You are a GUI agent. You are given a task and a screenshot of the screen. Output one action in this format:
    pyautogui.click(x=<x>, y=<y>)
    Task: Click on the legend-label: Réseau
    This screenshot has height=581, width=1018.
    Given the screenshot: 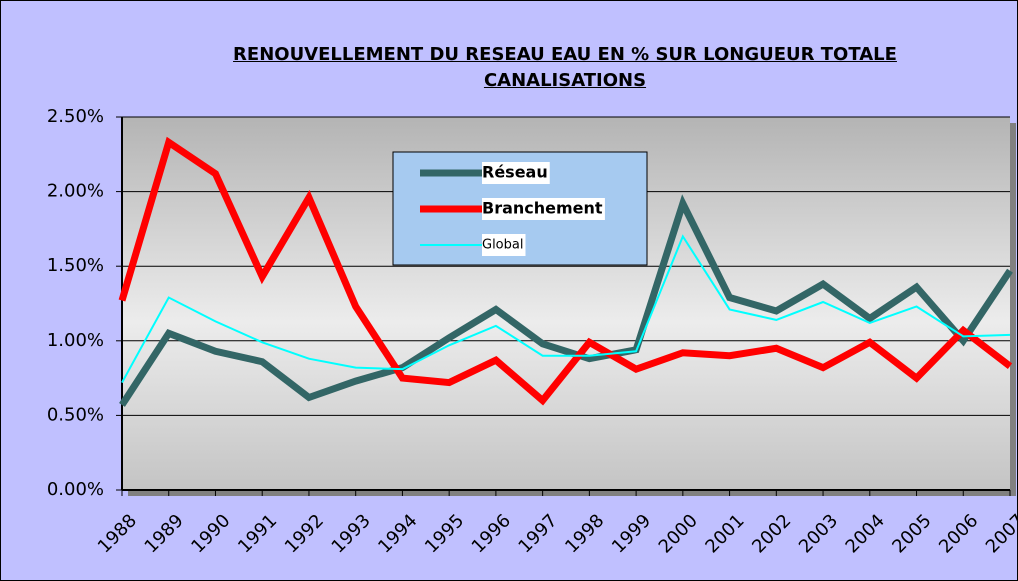 What is the action you would take?
    pyautogui.click(x=515, y=172)
    